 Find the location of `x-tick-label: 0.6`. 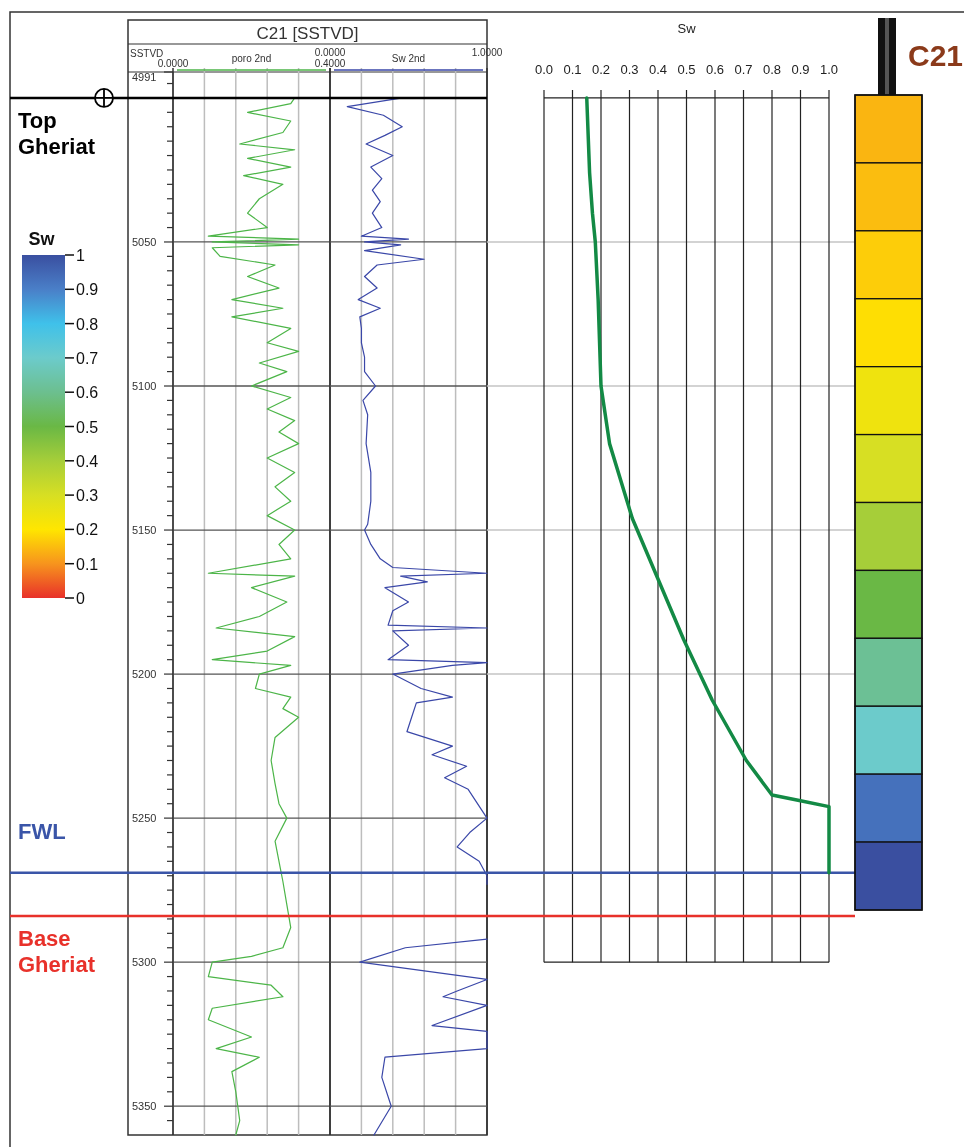

x-tick-label: 0.6 is located at coordinates (715, 69).